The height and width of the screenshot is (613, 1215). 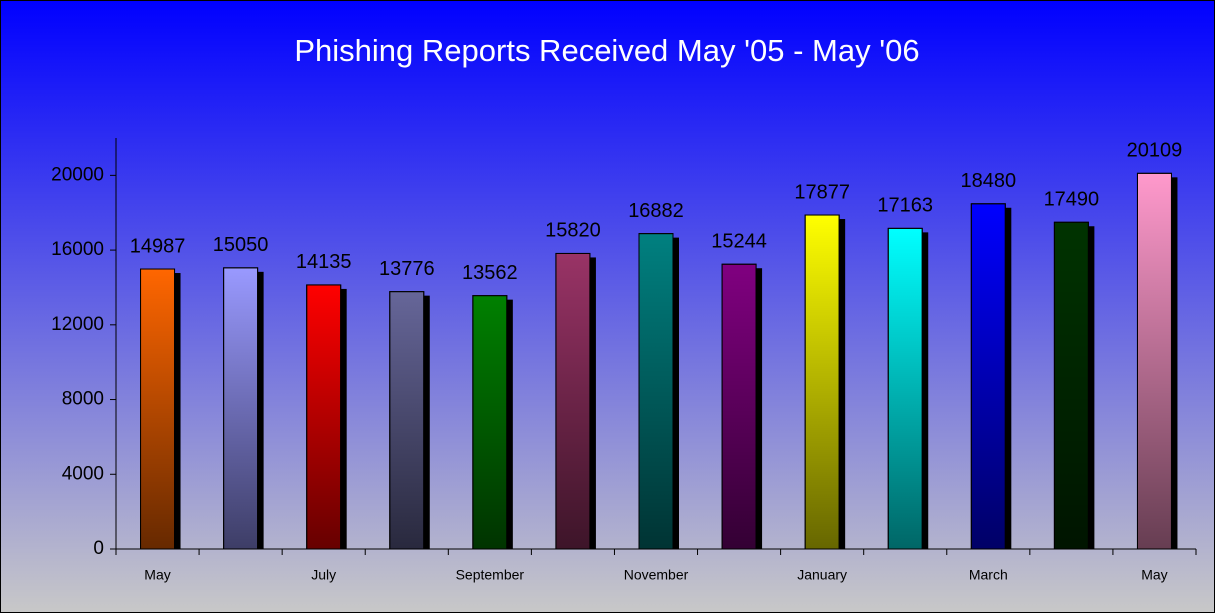 What do you see at coordinates (324, 262) in the screenshot?
I see `data-label: 14135` at bounding box center [324, 262].